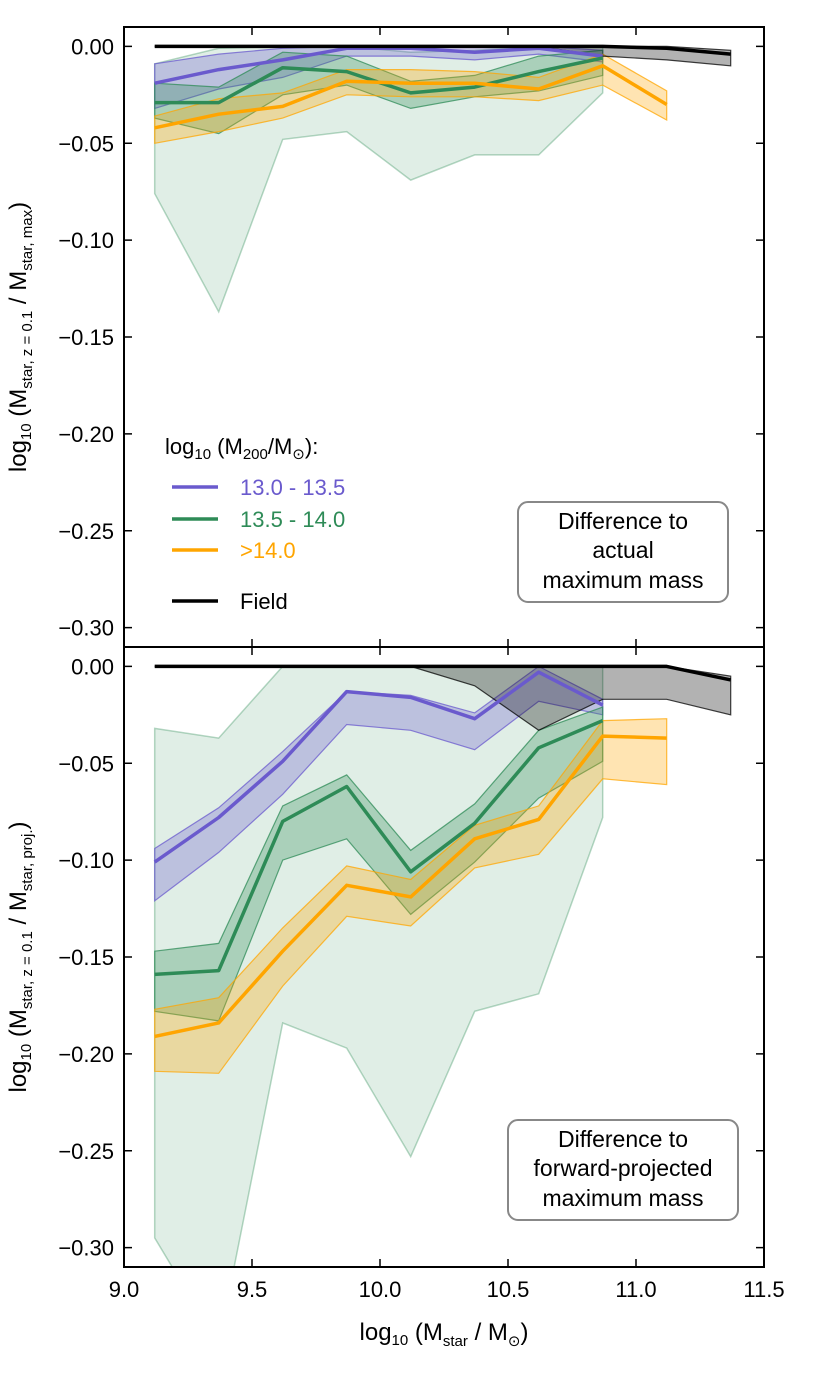  What do you see at coordinates (292, 519) in the screenshot?
I see `legend-label-13-5-14-0: 13.5 - 14.0` at bounding box center [292, 519].